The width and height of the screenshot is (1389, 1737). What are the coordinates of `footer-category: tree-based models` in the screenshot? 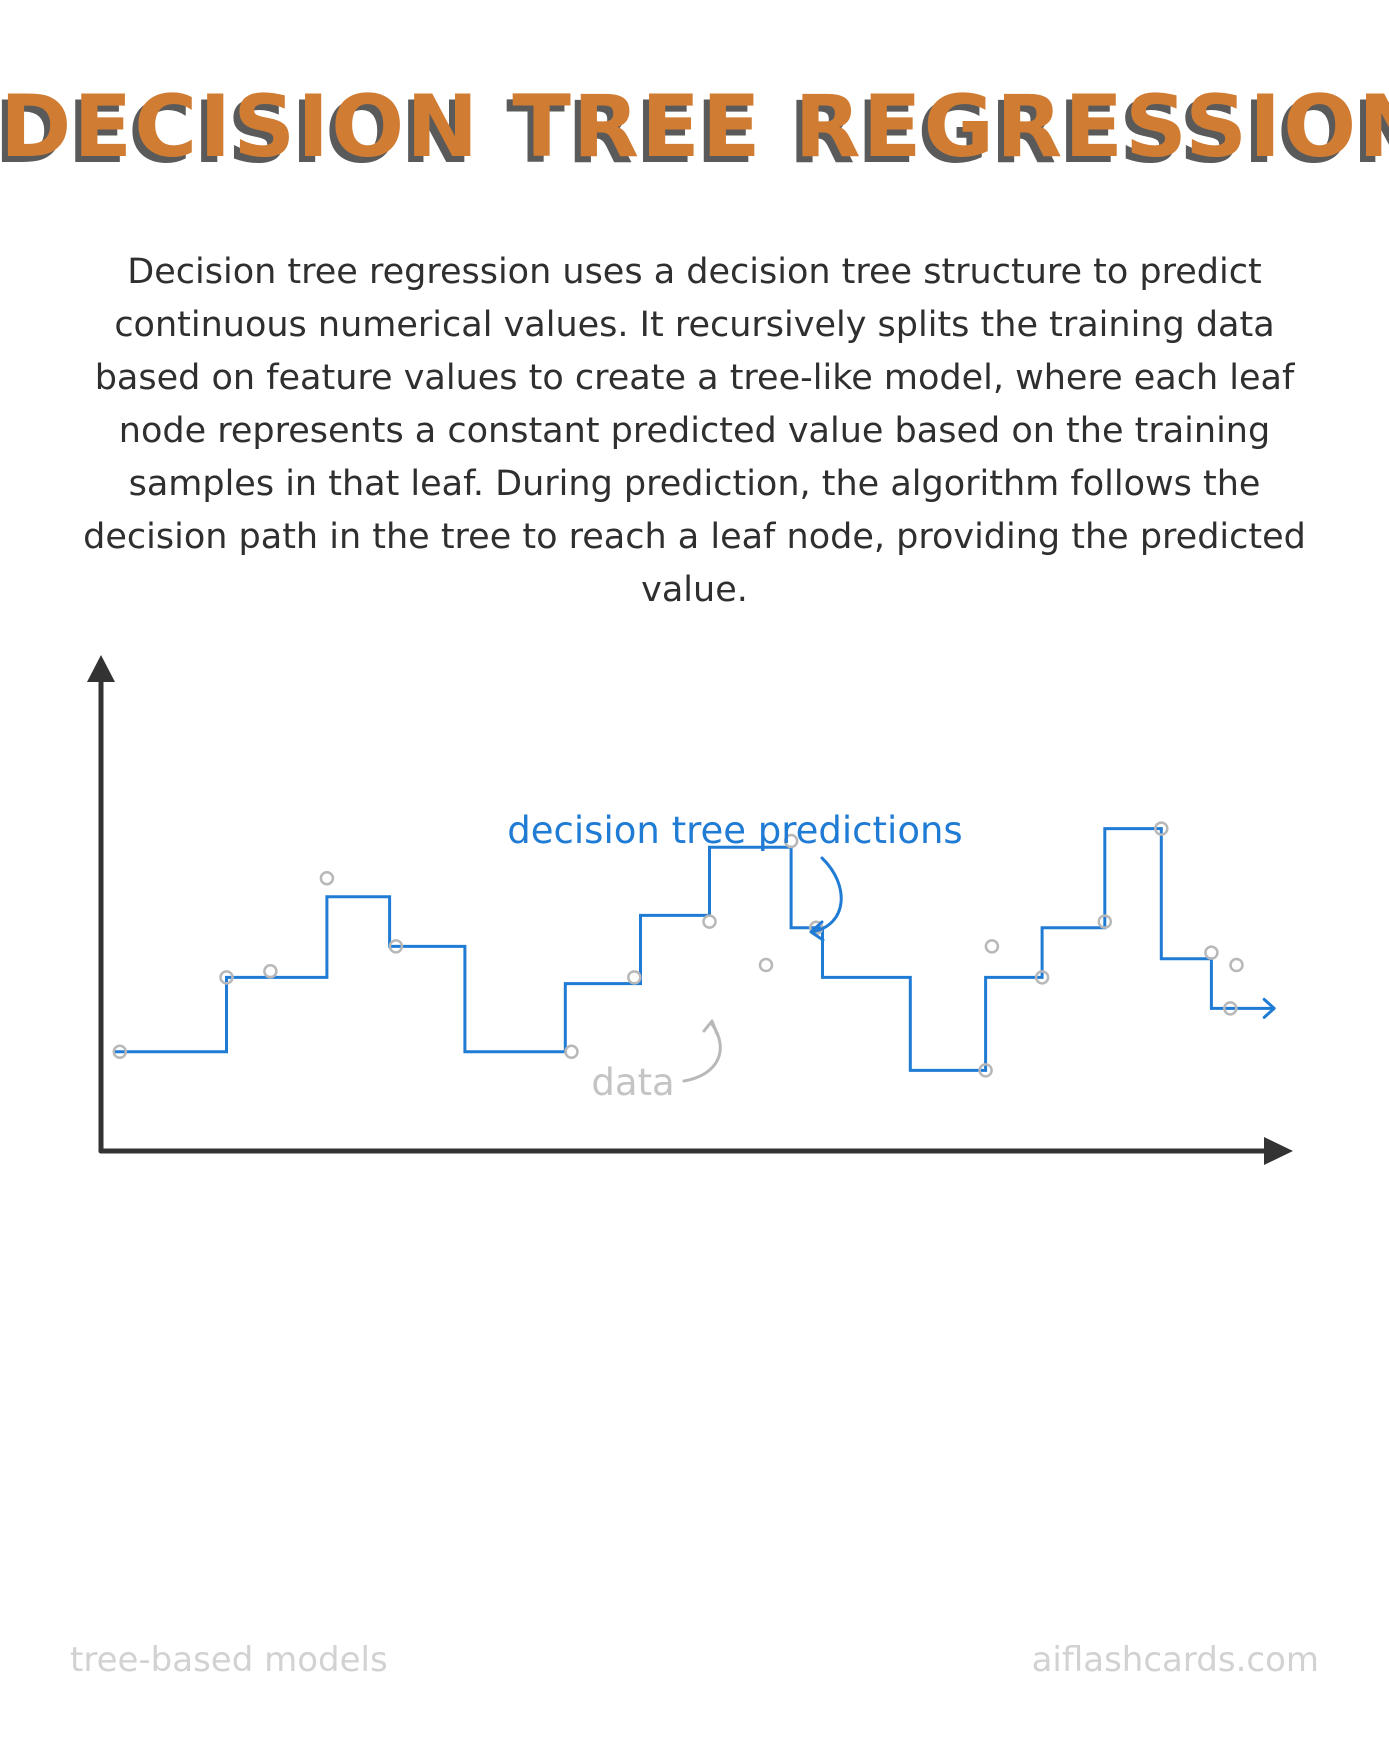 It's located at (229, 1660).